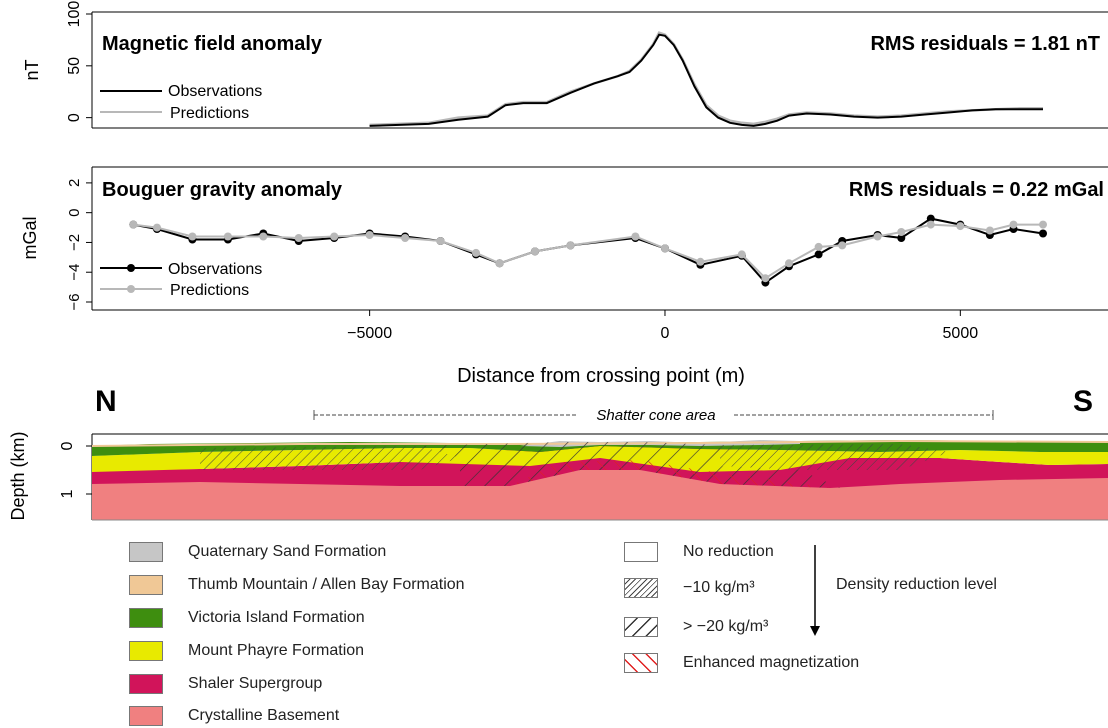 The image size is (1108, 728). I want to click on swatch-quaternary, so click(146, 552).